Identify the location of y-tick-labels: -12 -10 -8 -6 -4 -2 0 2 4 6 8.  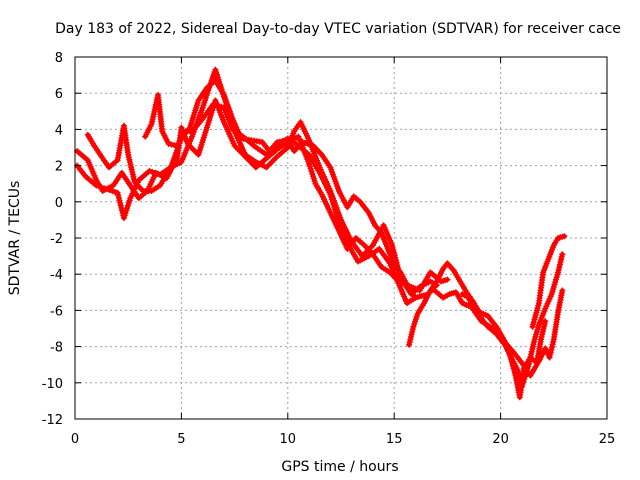
(52, 239).